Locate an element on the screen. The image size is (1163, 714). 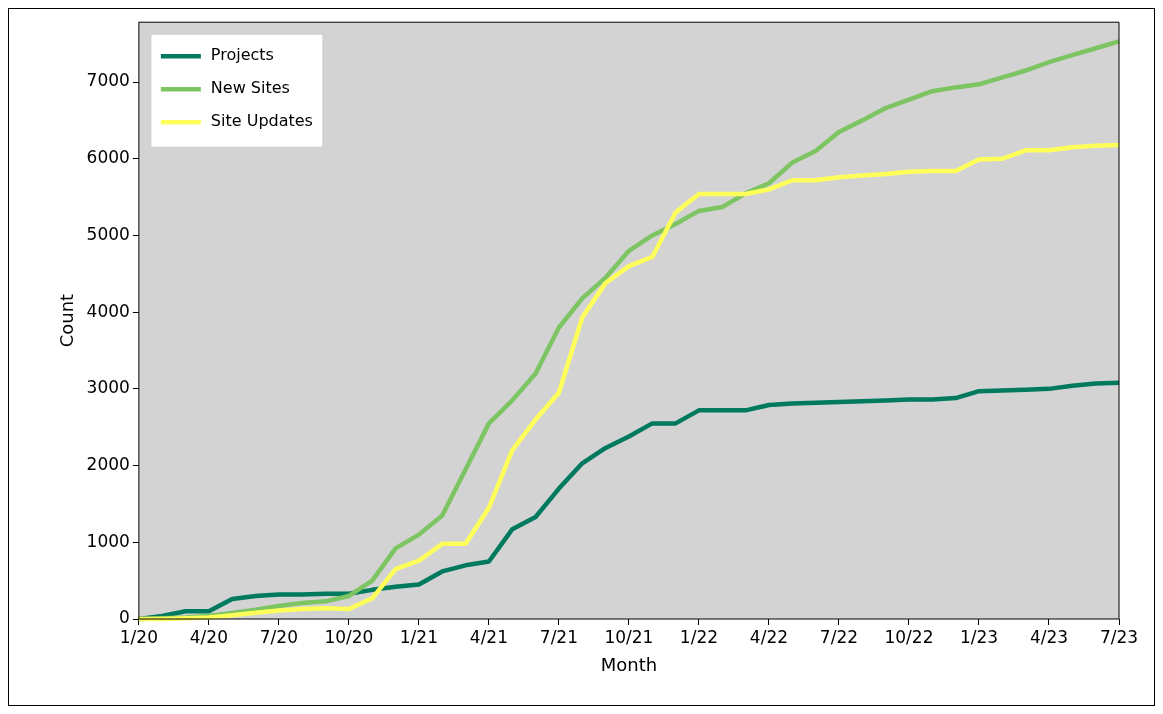
x-tick-label: 7/20 is located at coordinates (278, 636).